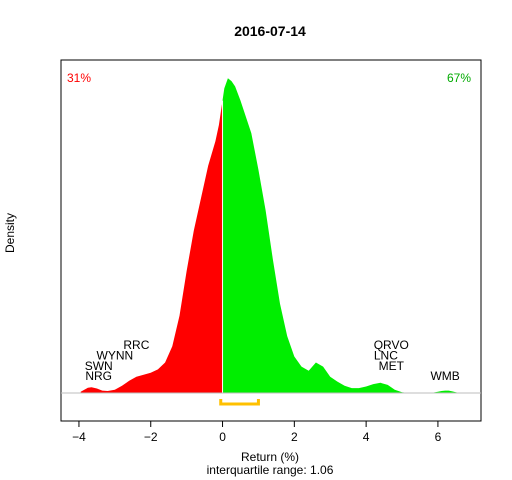  Describe the element at coordinates (270, 470) in the screenshot. I see `iqr-subtitle: interquartile range: 1.06` at that location.